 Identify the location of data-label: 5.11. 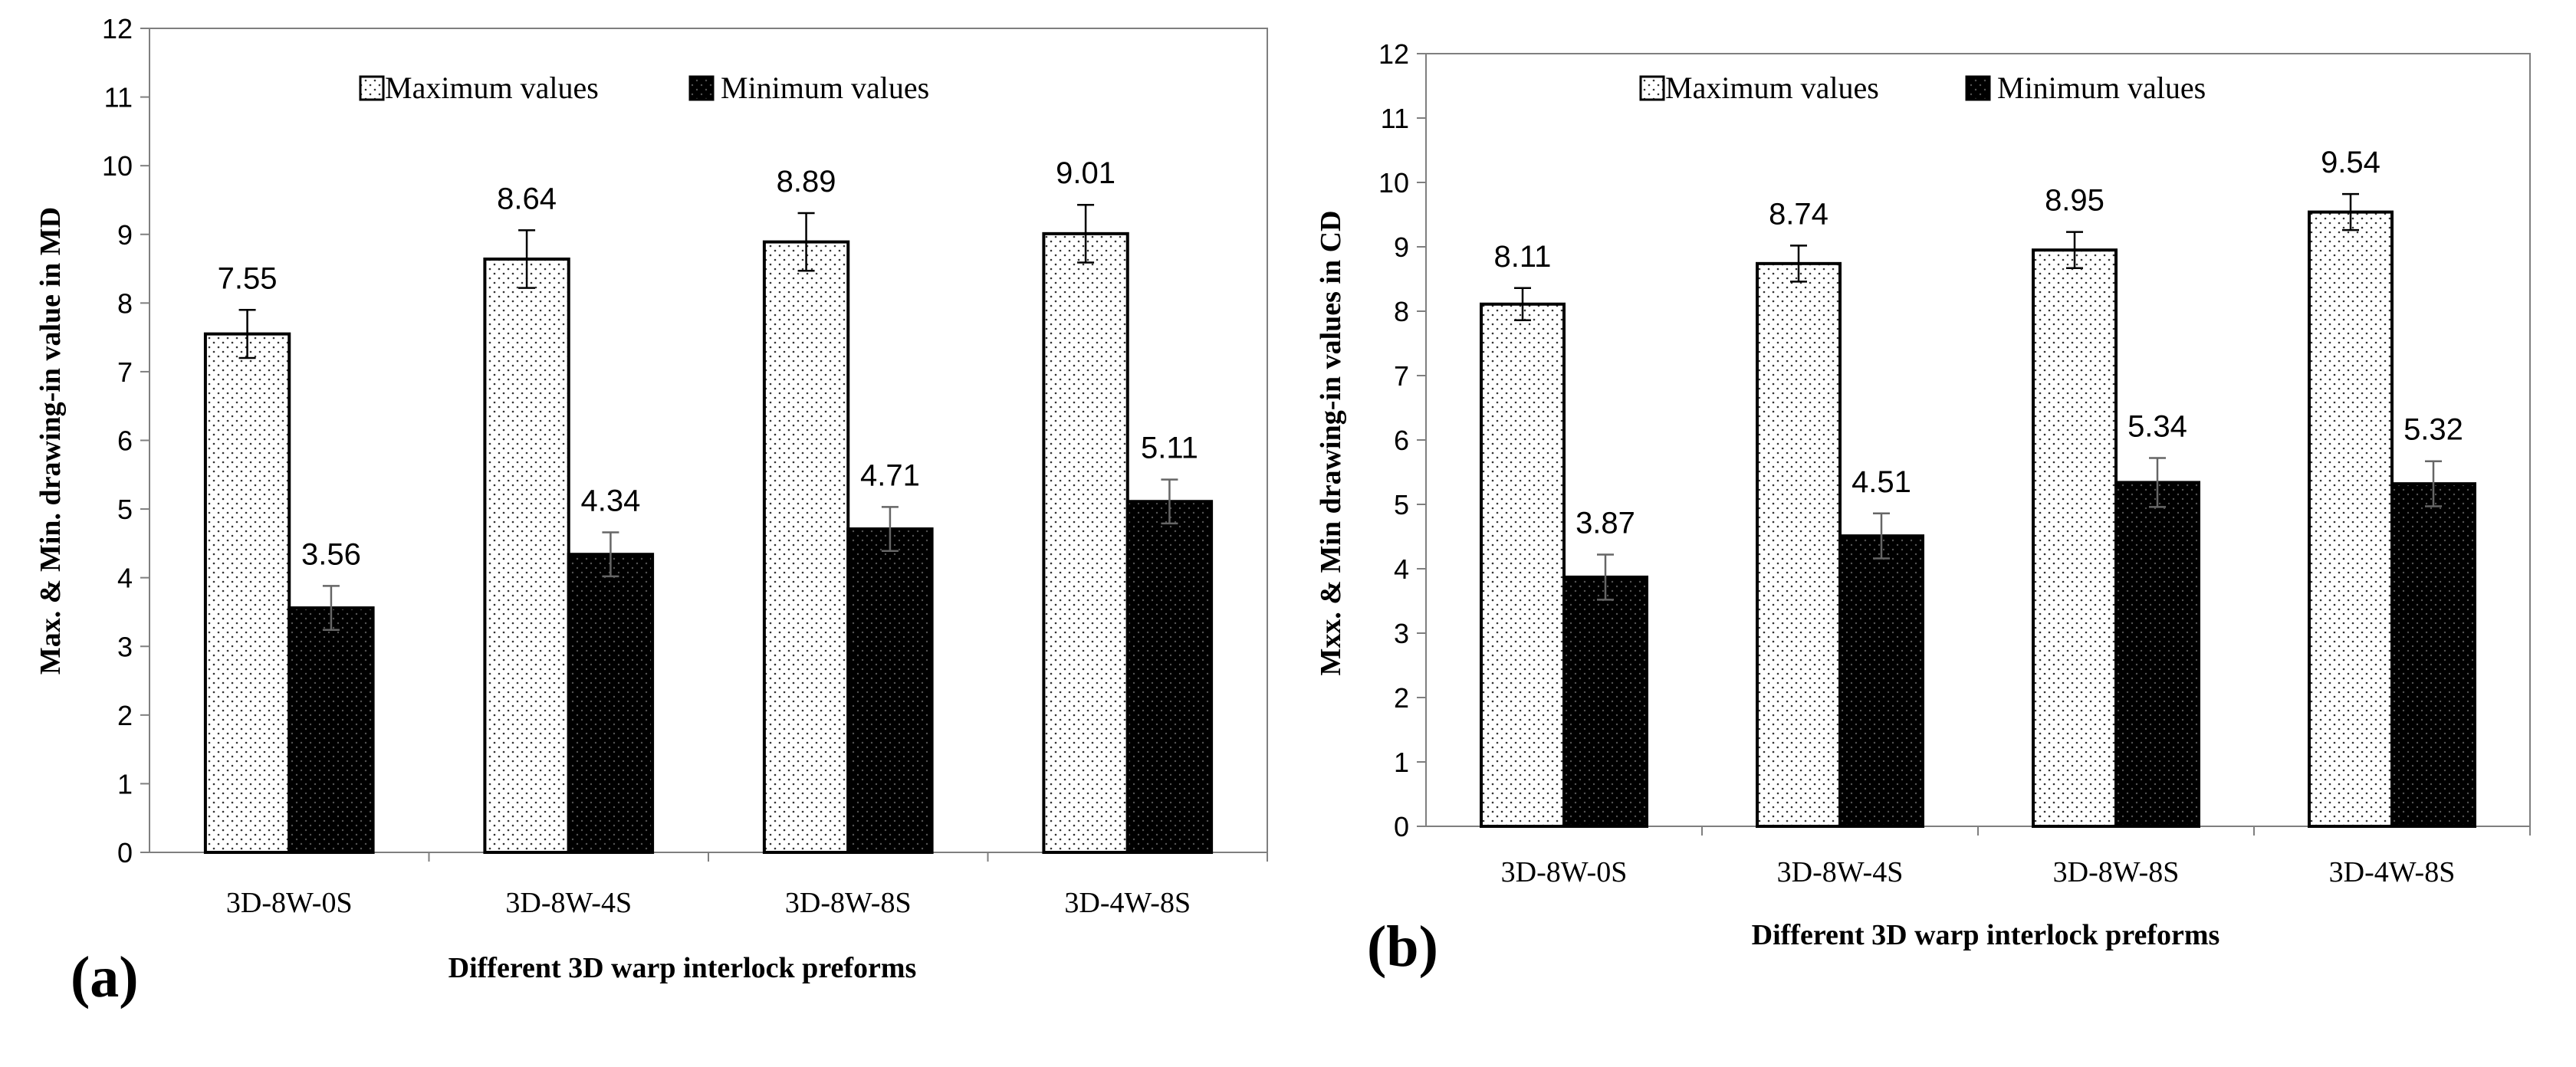
(1170, 448).